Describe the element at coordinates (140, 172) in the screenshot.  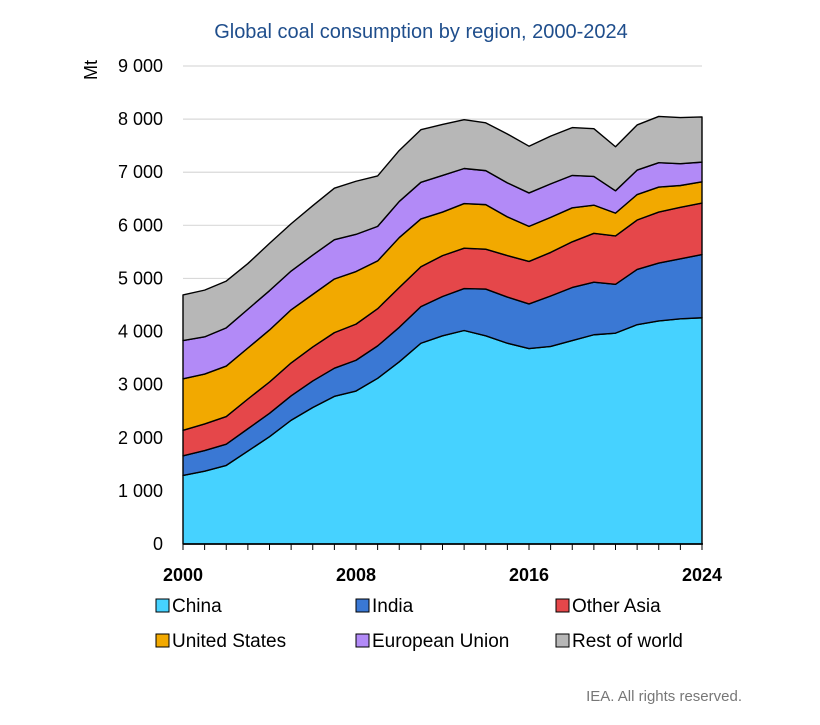
I see `y-tick-label-7000: 7 000` at that location.